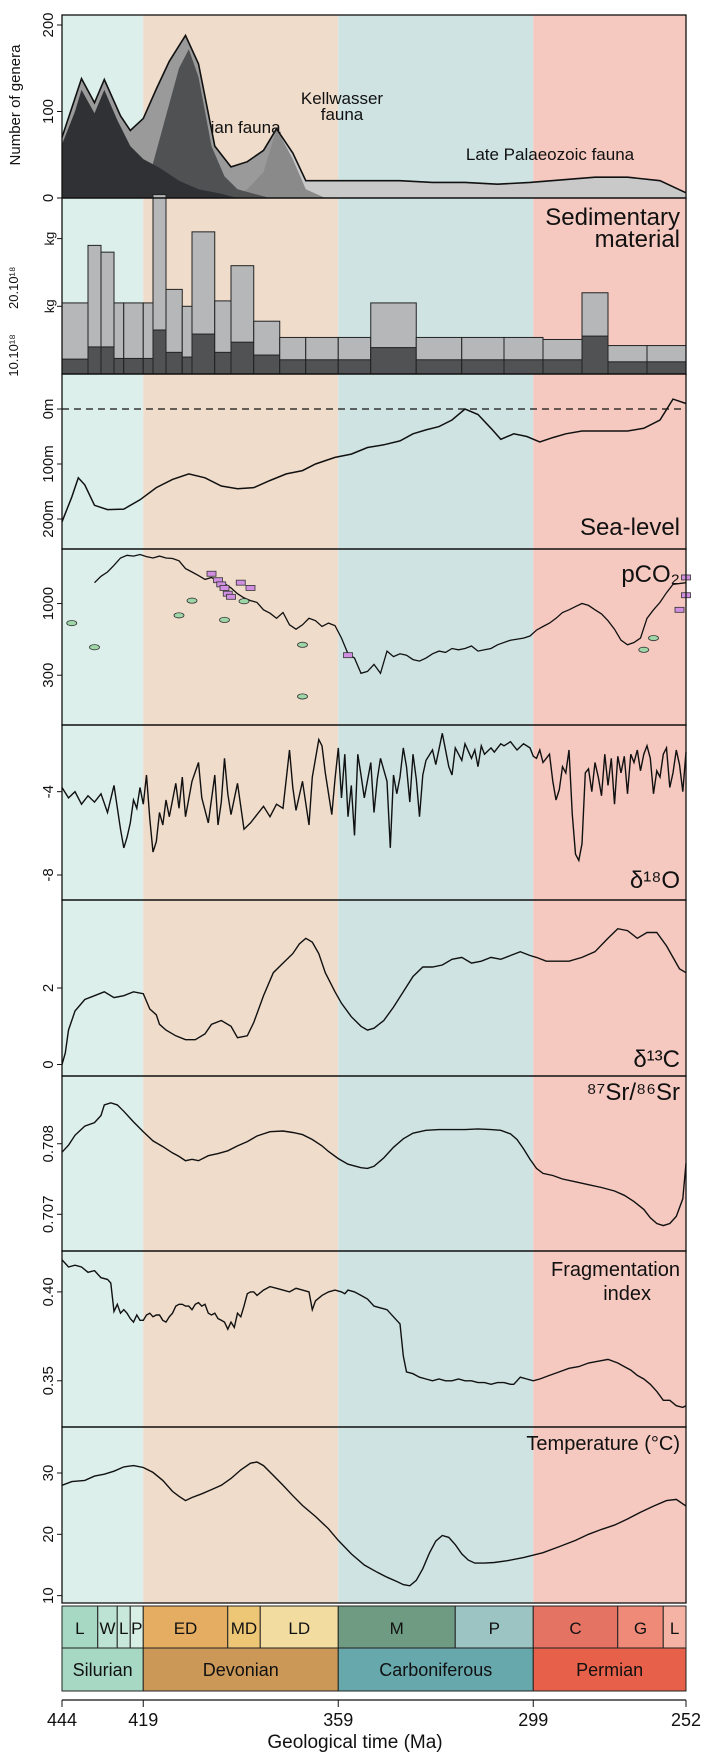  Describe the element at coordinates (136, 1628) in the screenshot. I see `epoch-label-3: P` at that location.